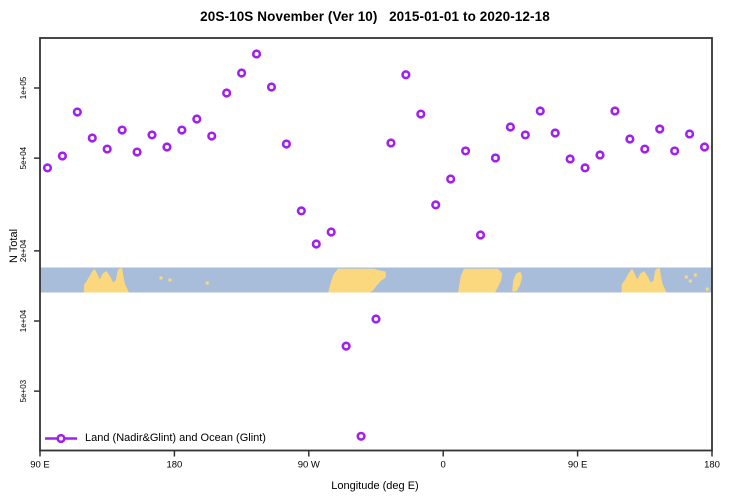 Image resolution: width=750 pixels, height=500 pixels. I want to click on x-axis-title: Longitude (deg E), so click(375, 486).